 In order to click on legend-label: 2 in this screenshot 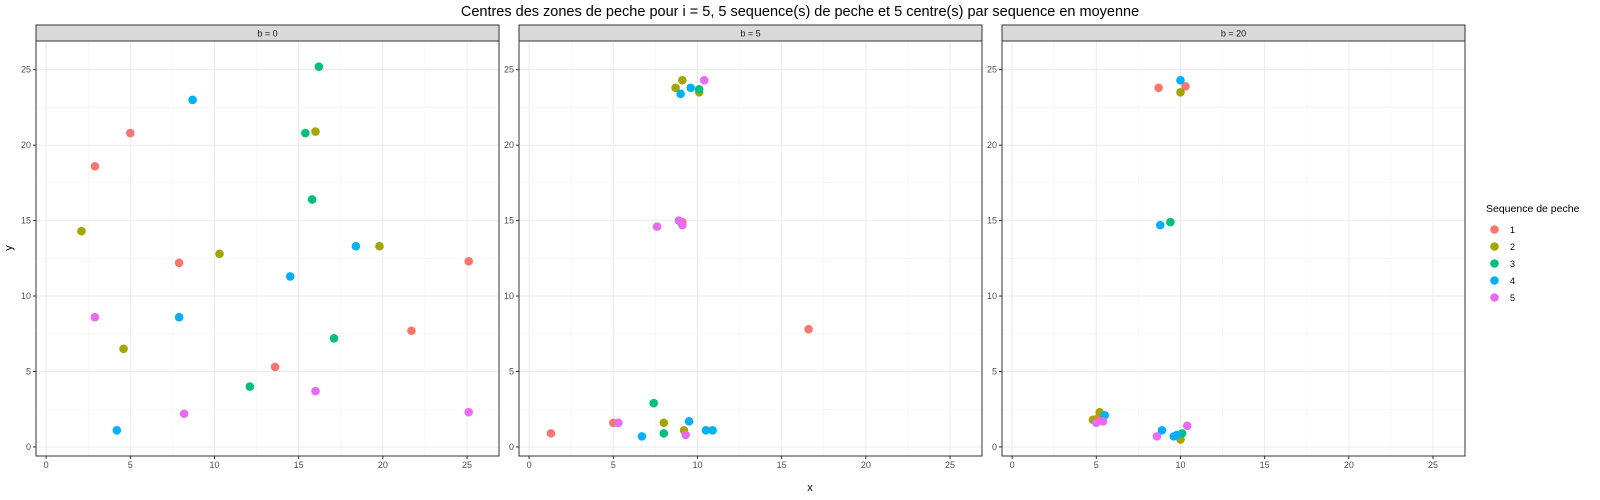, I will do `click(1512, 247)`.